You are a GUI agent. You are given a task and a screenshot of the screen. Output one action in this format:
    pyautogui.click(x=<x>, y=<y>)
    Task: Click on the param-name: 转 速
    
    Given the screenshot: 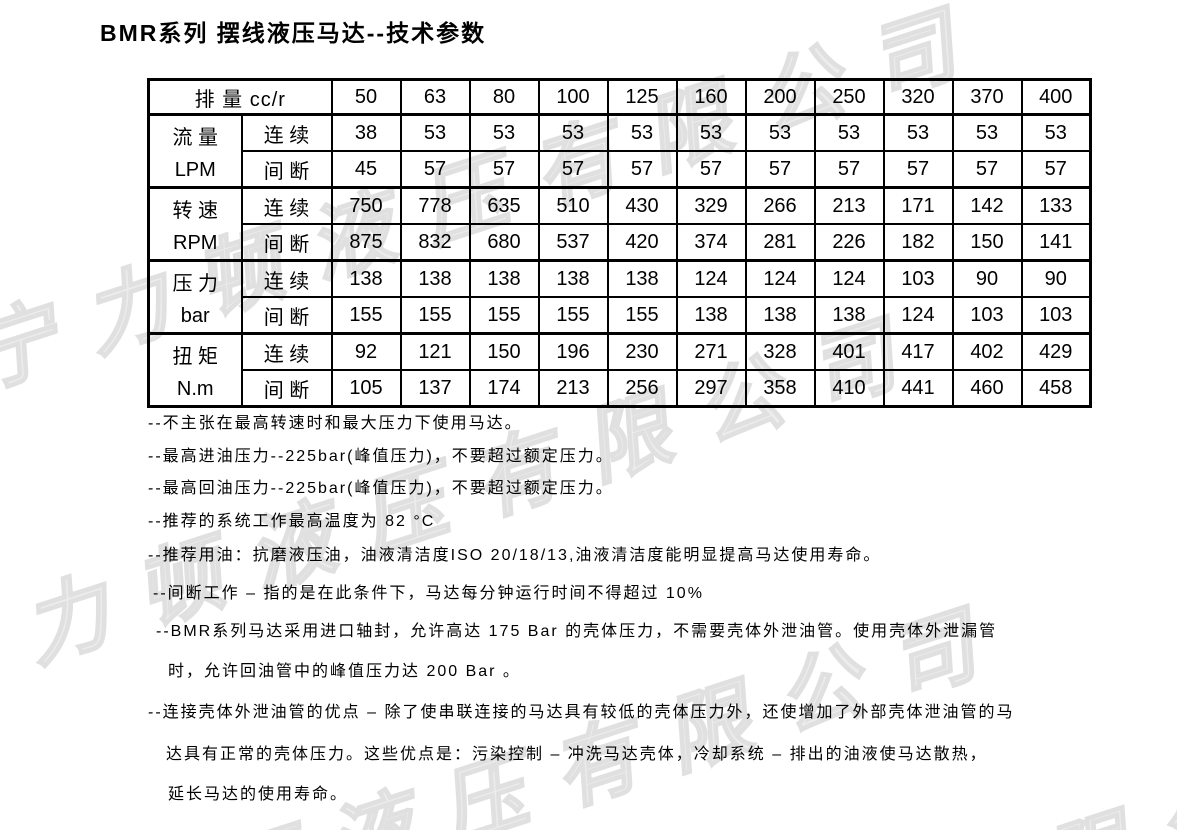 What is the action you would take?
    pyautogui.click(x=195, y=210)
    